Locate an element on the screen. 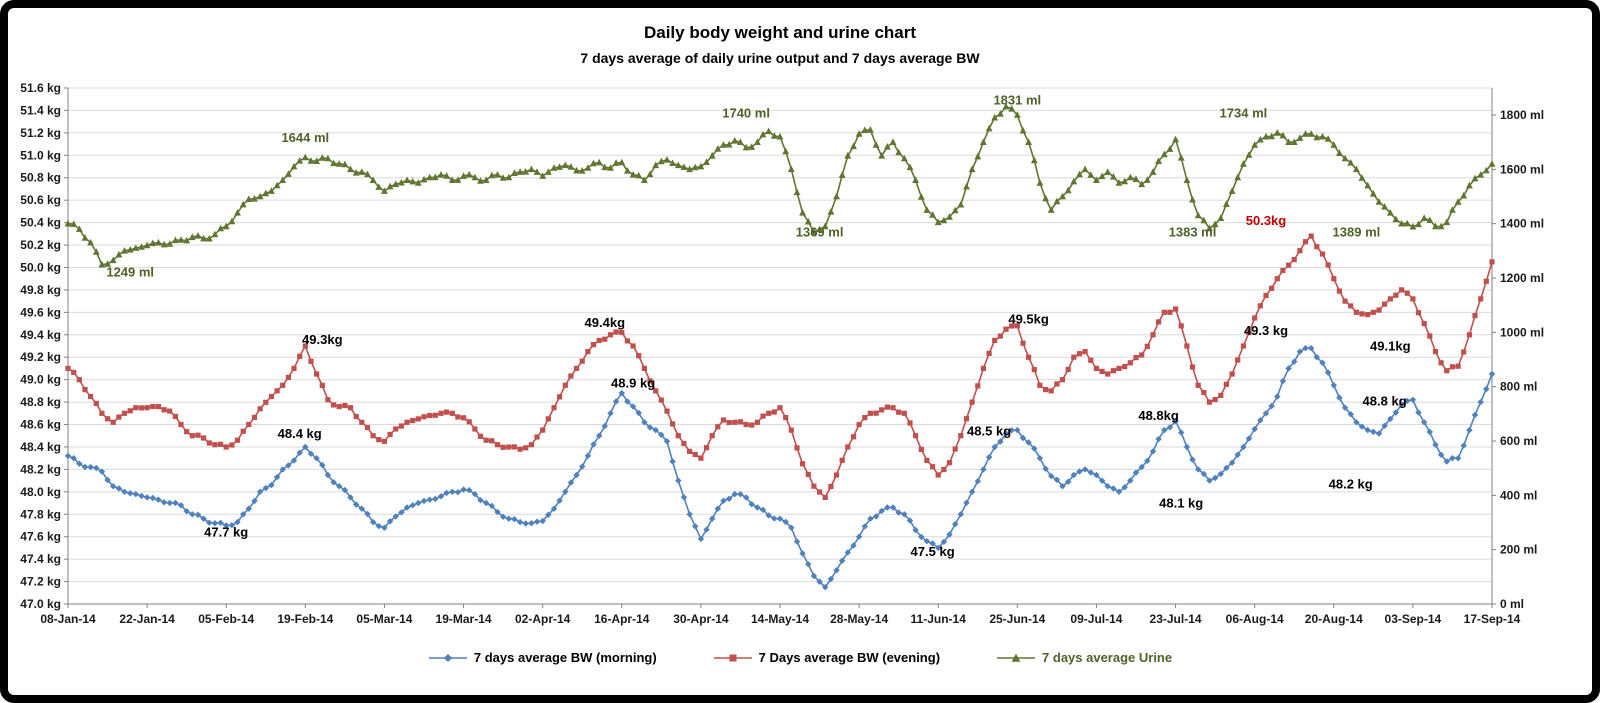 This screenshot has width=1600, height=703. x-tick-label: 30-Apr-14 is located at coordinates (701, 619).